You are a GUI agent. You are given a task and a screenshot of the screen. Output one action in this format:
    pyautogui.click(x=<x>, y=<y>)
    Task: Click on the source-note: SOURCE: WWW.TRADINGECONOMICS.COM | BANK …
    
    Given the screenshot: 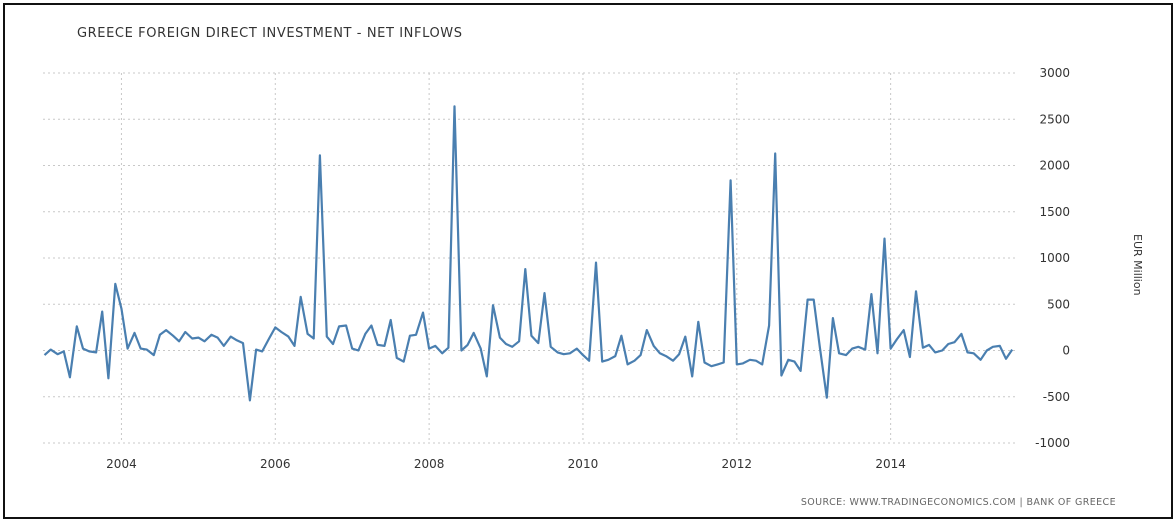 What is the action you would take?
    pyautogui.click(x=958, y=502)
    